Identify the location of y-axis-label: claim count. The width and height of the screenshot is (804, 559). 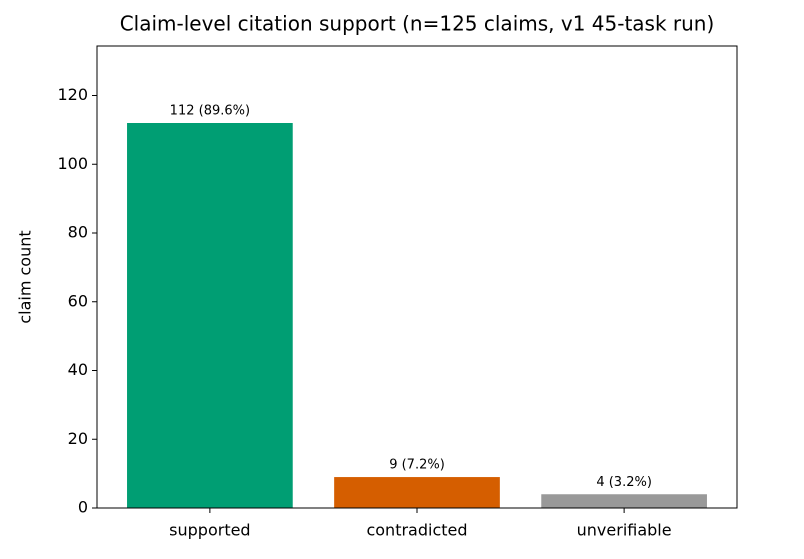
(25, 276).